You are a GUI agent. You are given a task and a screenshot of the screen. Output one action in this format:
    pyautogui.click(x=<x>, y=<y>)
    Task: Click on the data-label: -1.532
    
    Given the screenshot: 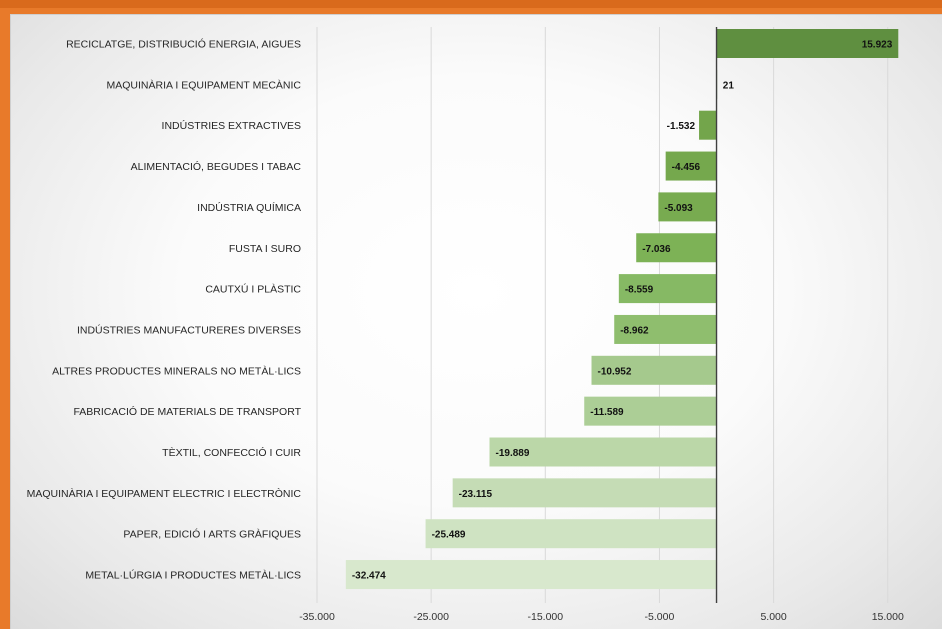 What is the action you would take?
    pyautogui.click(x=681, y=126)
    